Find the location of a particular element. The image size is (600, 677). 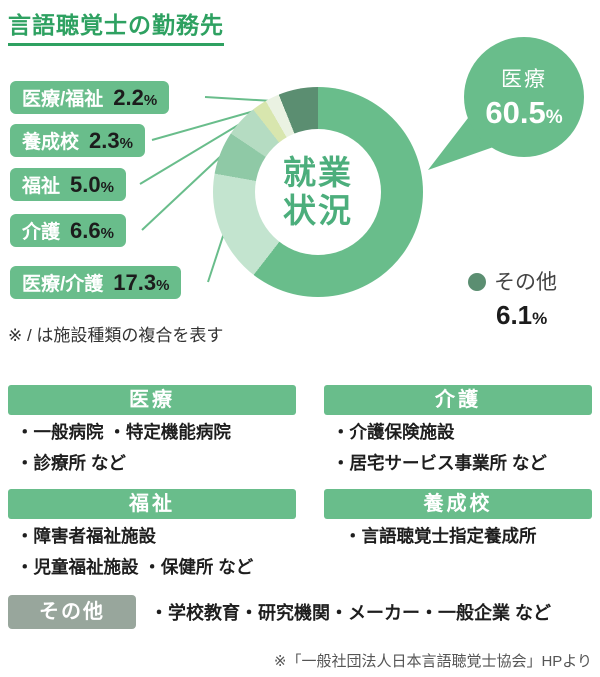

category-welfare-line-1: ・障害者福祉施設 is located at coordinates (86, 536).